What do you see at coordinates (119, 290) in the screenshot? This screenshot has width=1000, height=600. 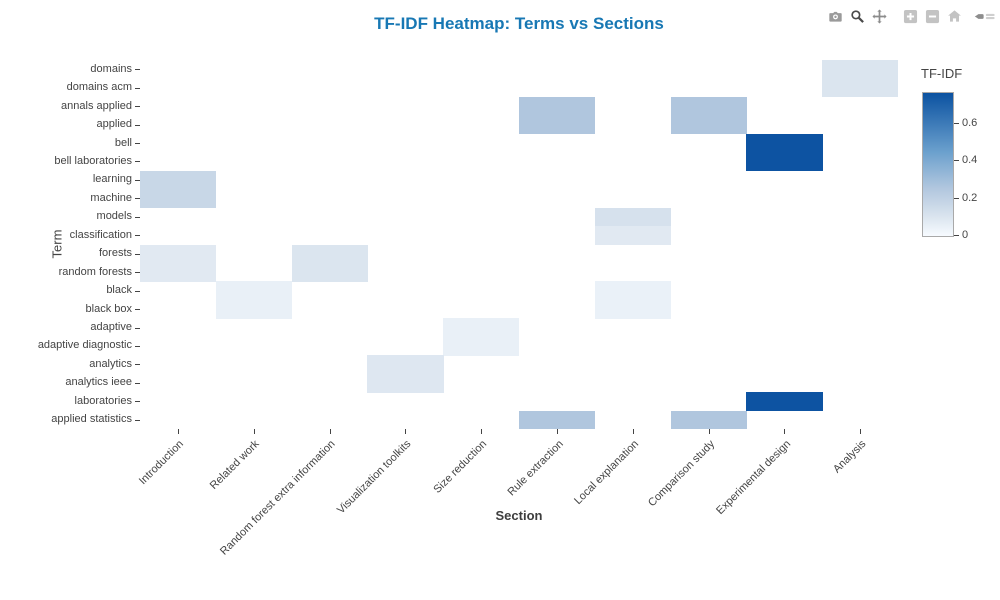 I see `y-tick-label: black` at bounding box center [119, 290].